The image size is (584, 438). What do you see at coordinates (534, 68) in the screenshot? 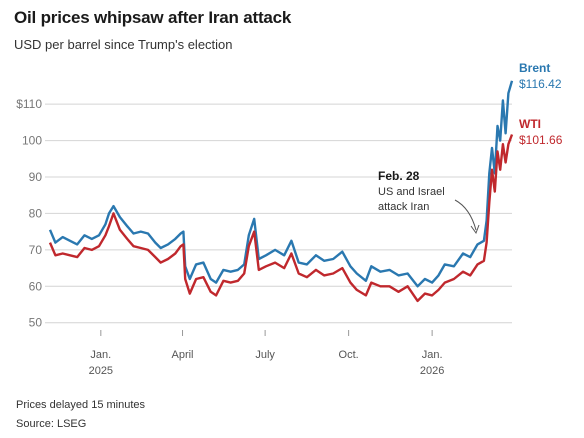
I see `series-name-brent: Brent` at bounding box center [534, 68].